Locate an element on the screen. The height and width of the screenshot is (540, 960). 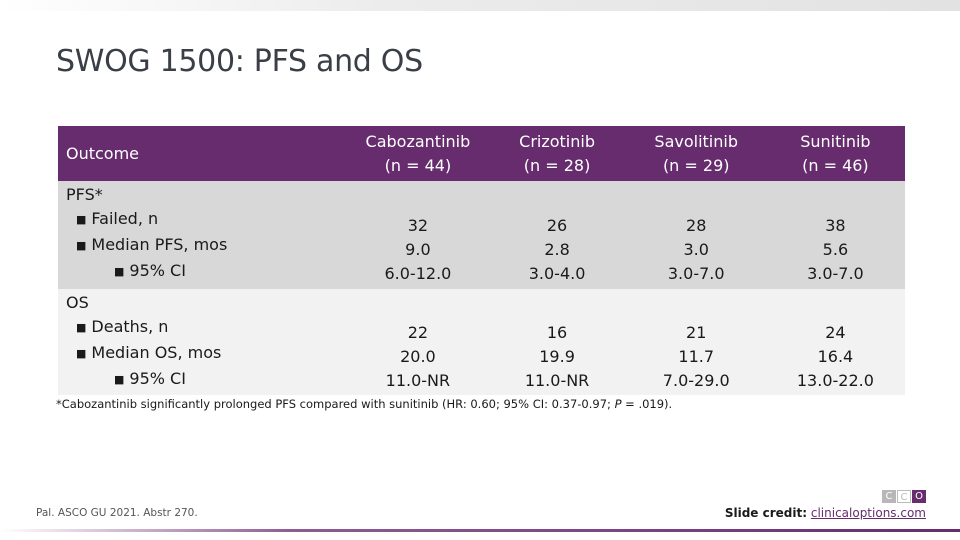
row-label: PFS* is located at coordinates (84, 194).